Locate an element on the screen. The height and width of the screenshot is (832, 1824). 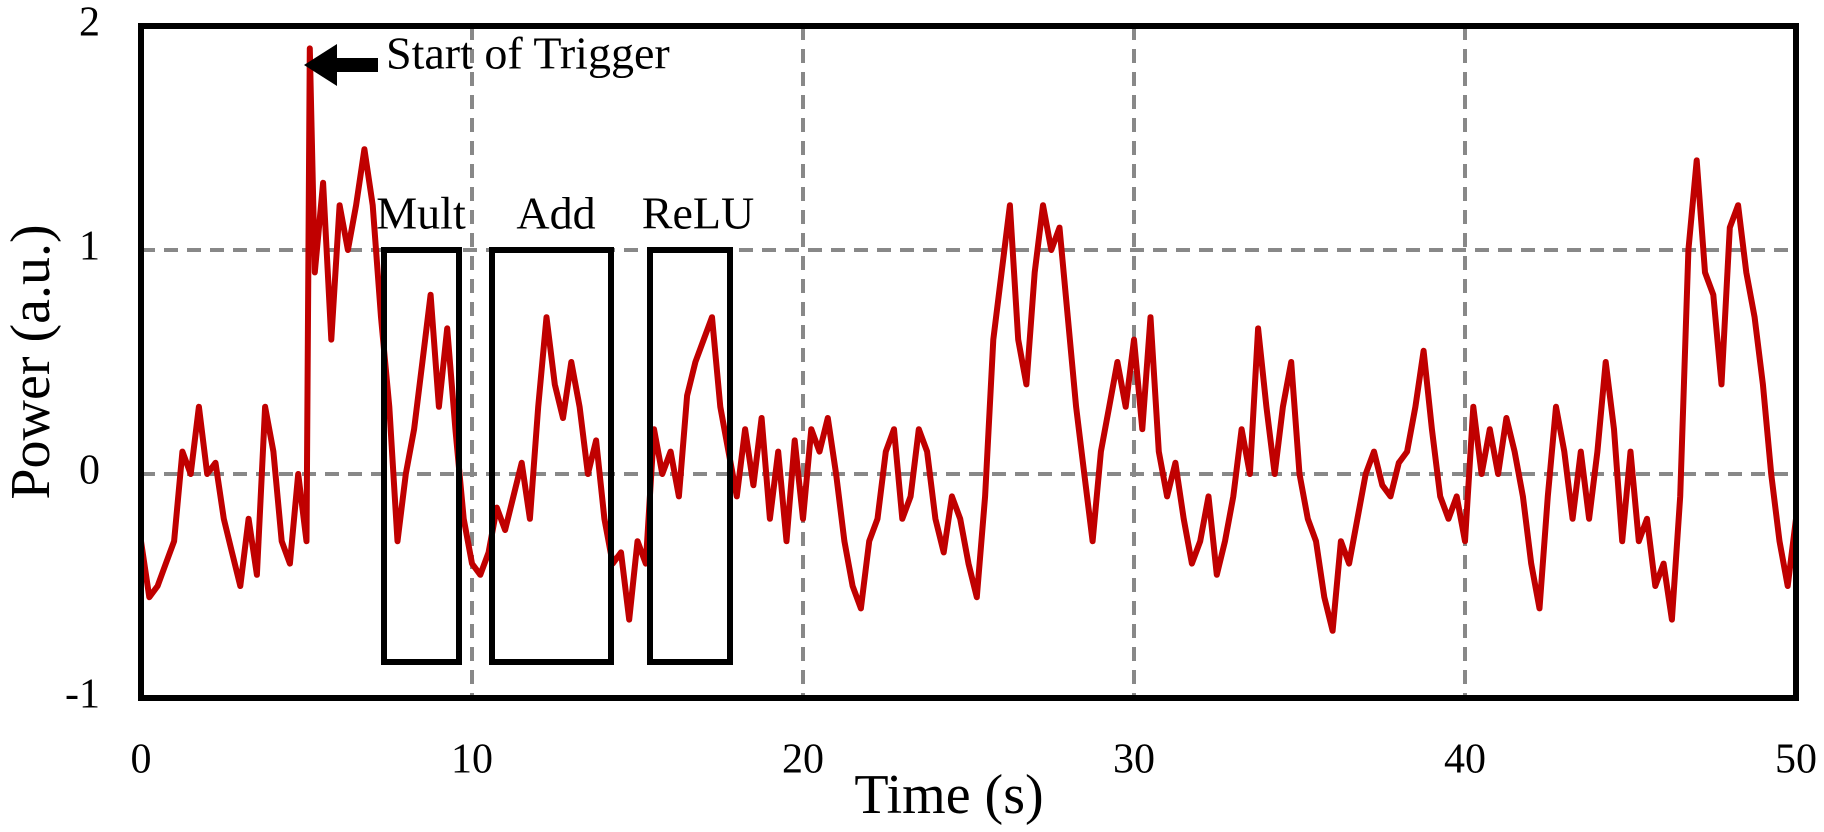
add-box is located at coordinates (551, 456).